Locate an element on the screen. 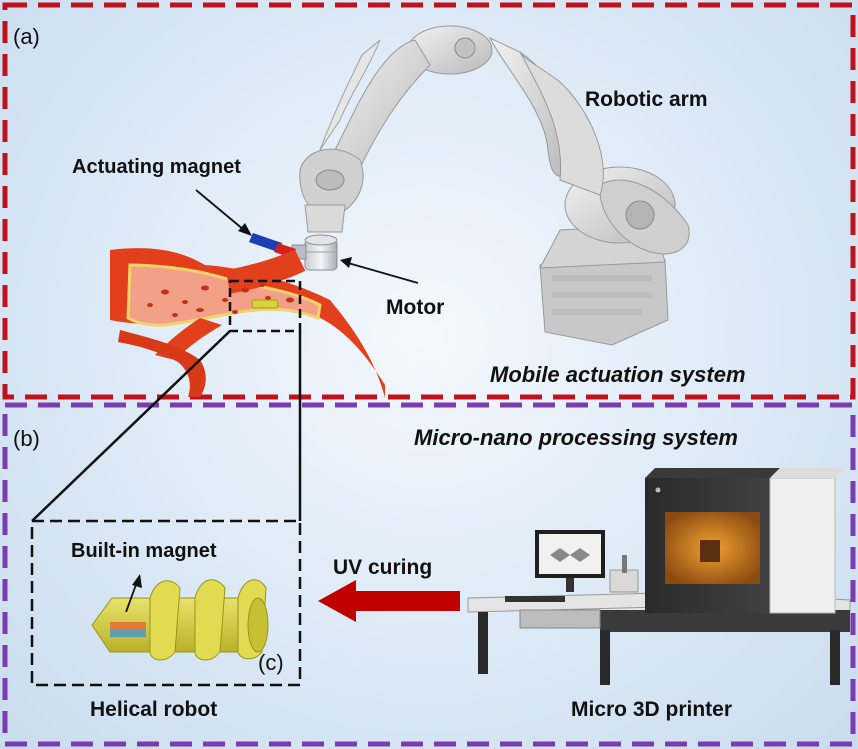  built-in-magnet-label: Built-in magnet is located at coordinates (144, 551).